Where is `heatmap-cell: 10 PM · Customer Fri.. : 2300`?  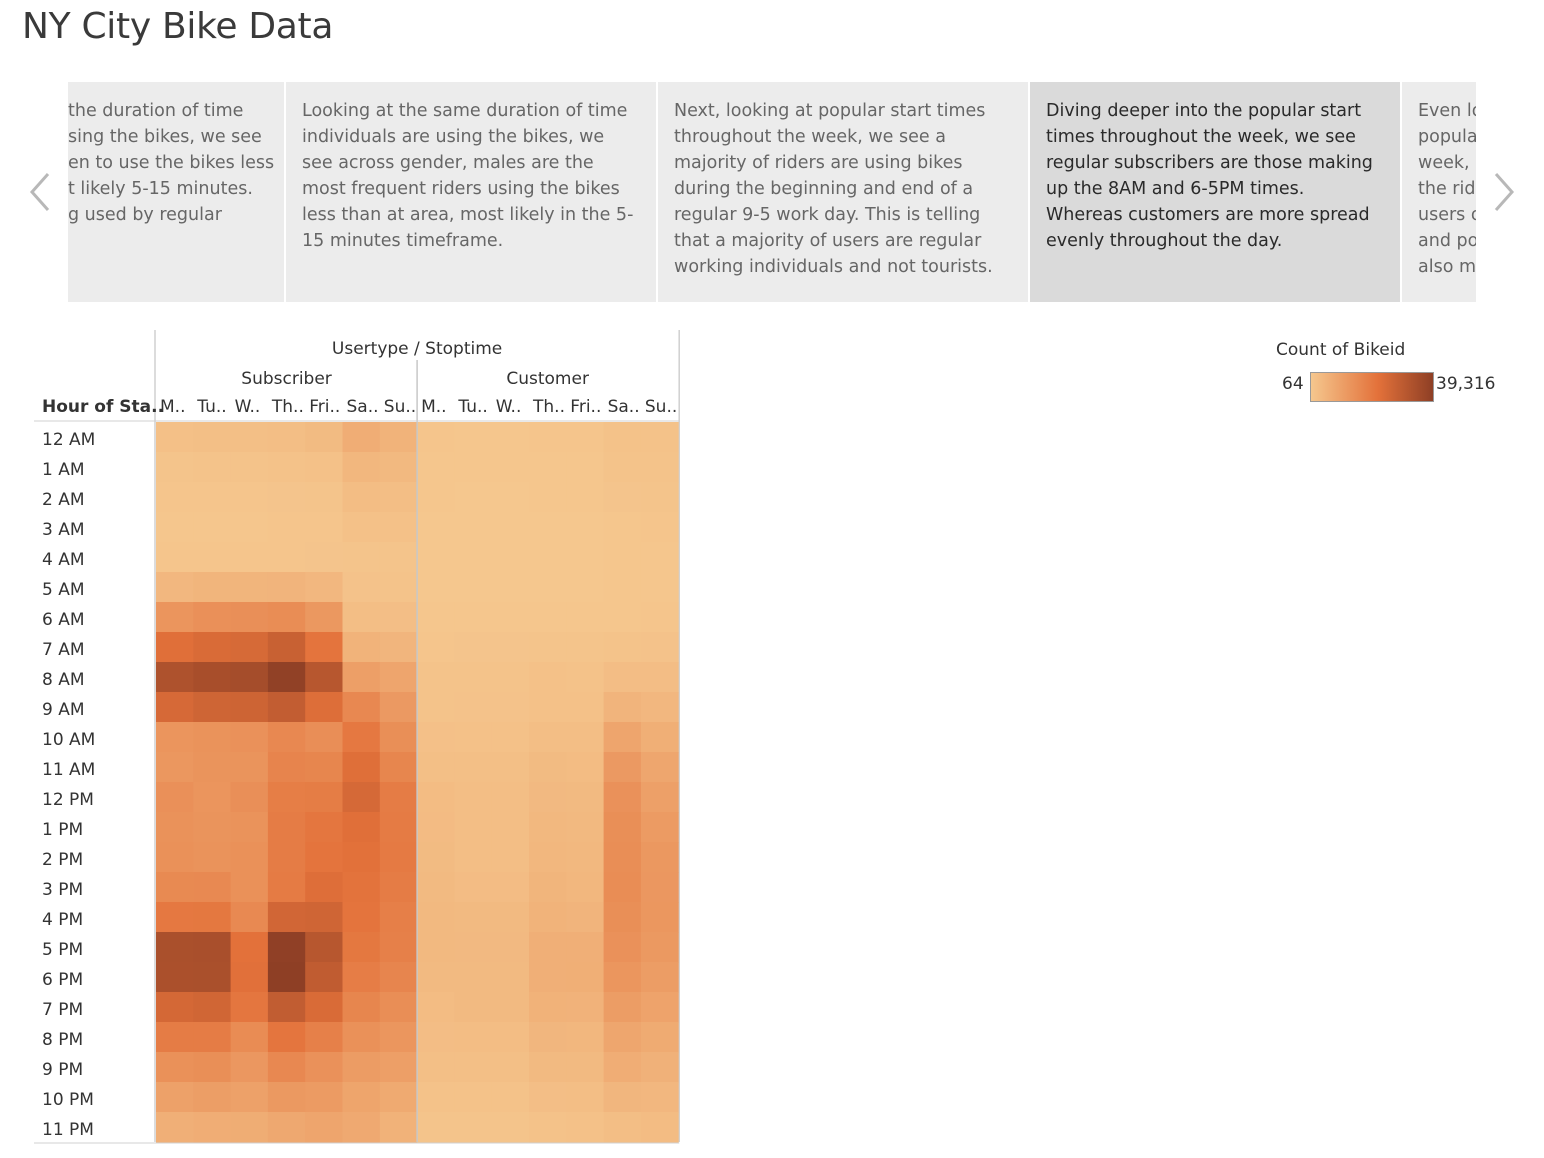
heatmap-cell: 10 PM · Customer Fri.. : 2300 is located at coordinates (585, 1097).